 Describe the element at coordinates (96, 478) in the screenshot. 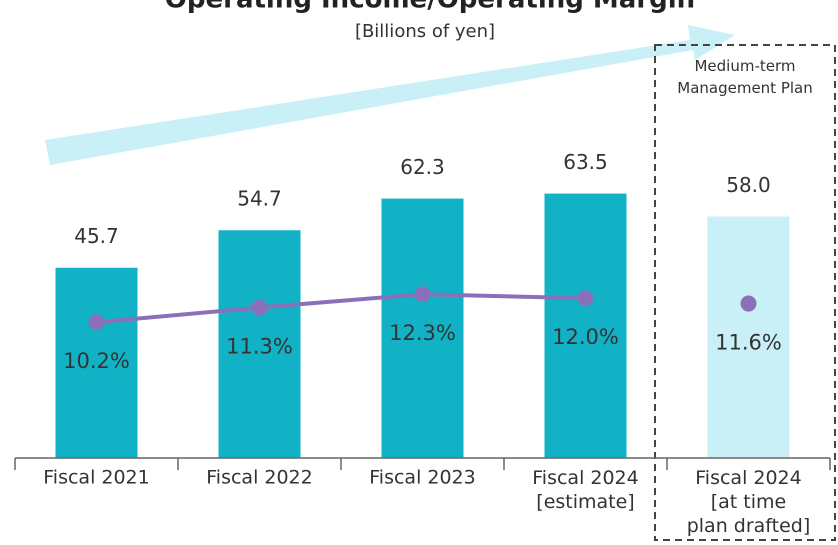

I see `x-tick-label: Fiscal 2021` at that location.